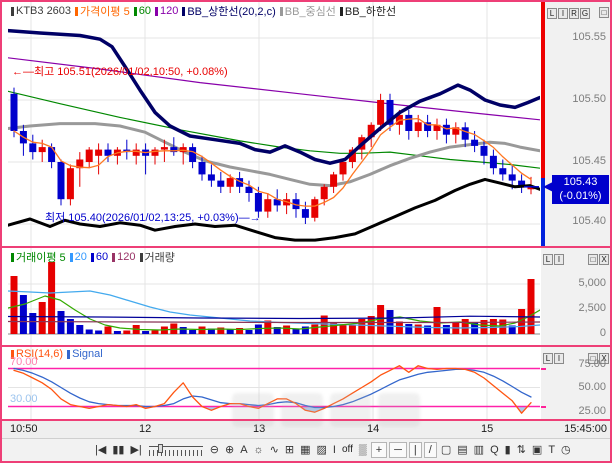 Image resolution: width=612 pixels, height=463 pixels. Describe the element at coordinates (580, 196) in the screenshot. I see `current-change: (-0.01%)` at that location.